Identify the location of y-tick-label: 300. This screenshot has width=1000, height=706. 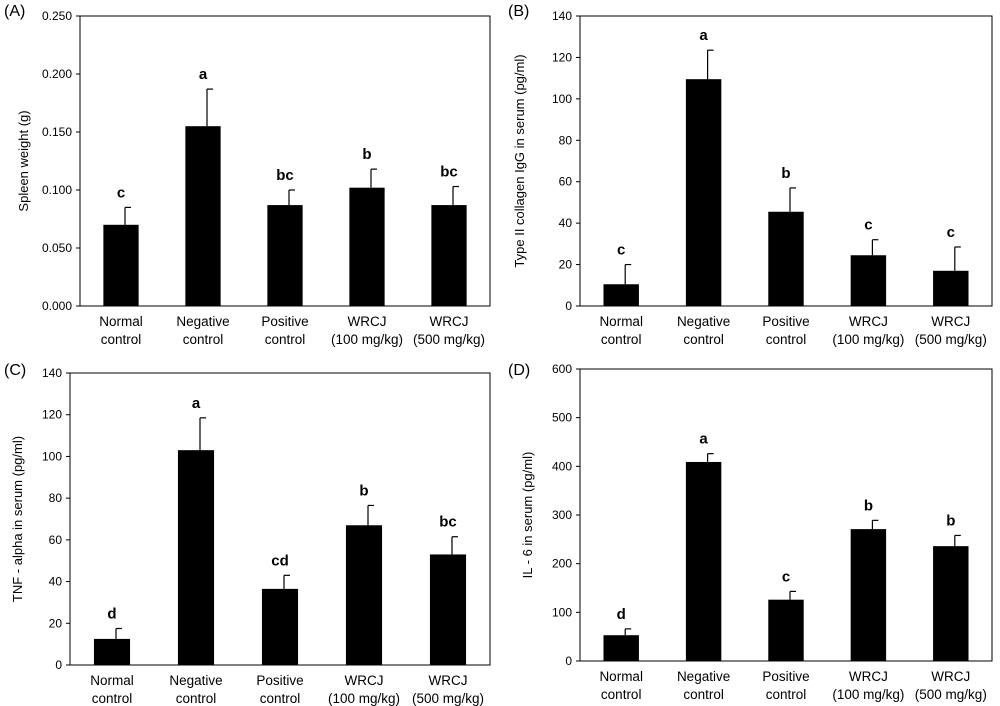
(562, 515).